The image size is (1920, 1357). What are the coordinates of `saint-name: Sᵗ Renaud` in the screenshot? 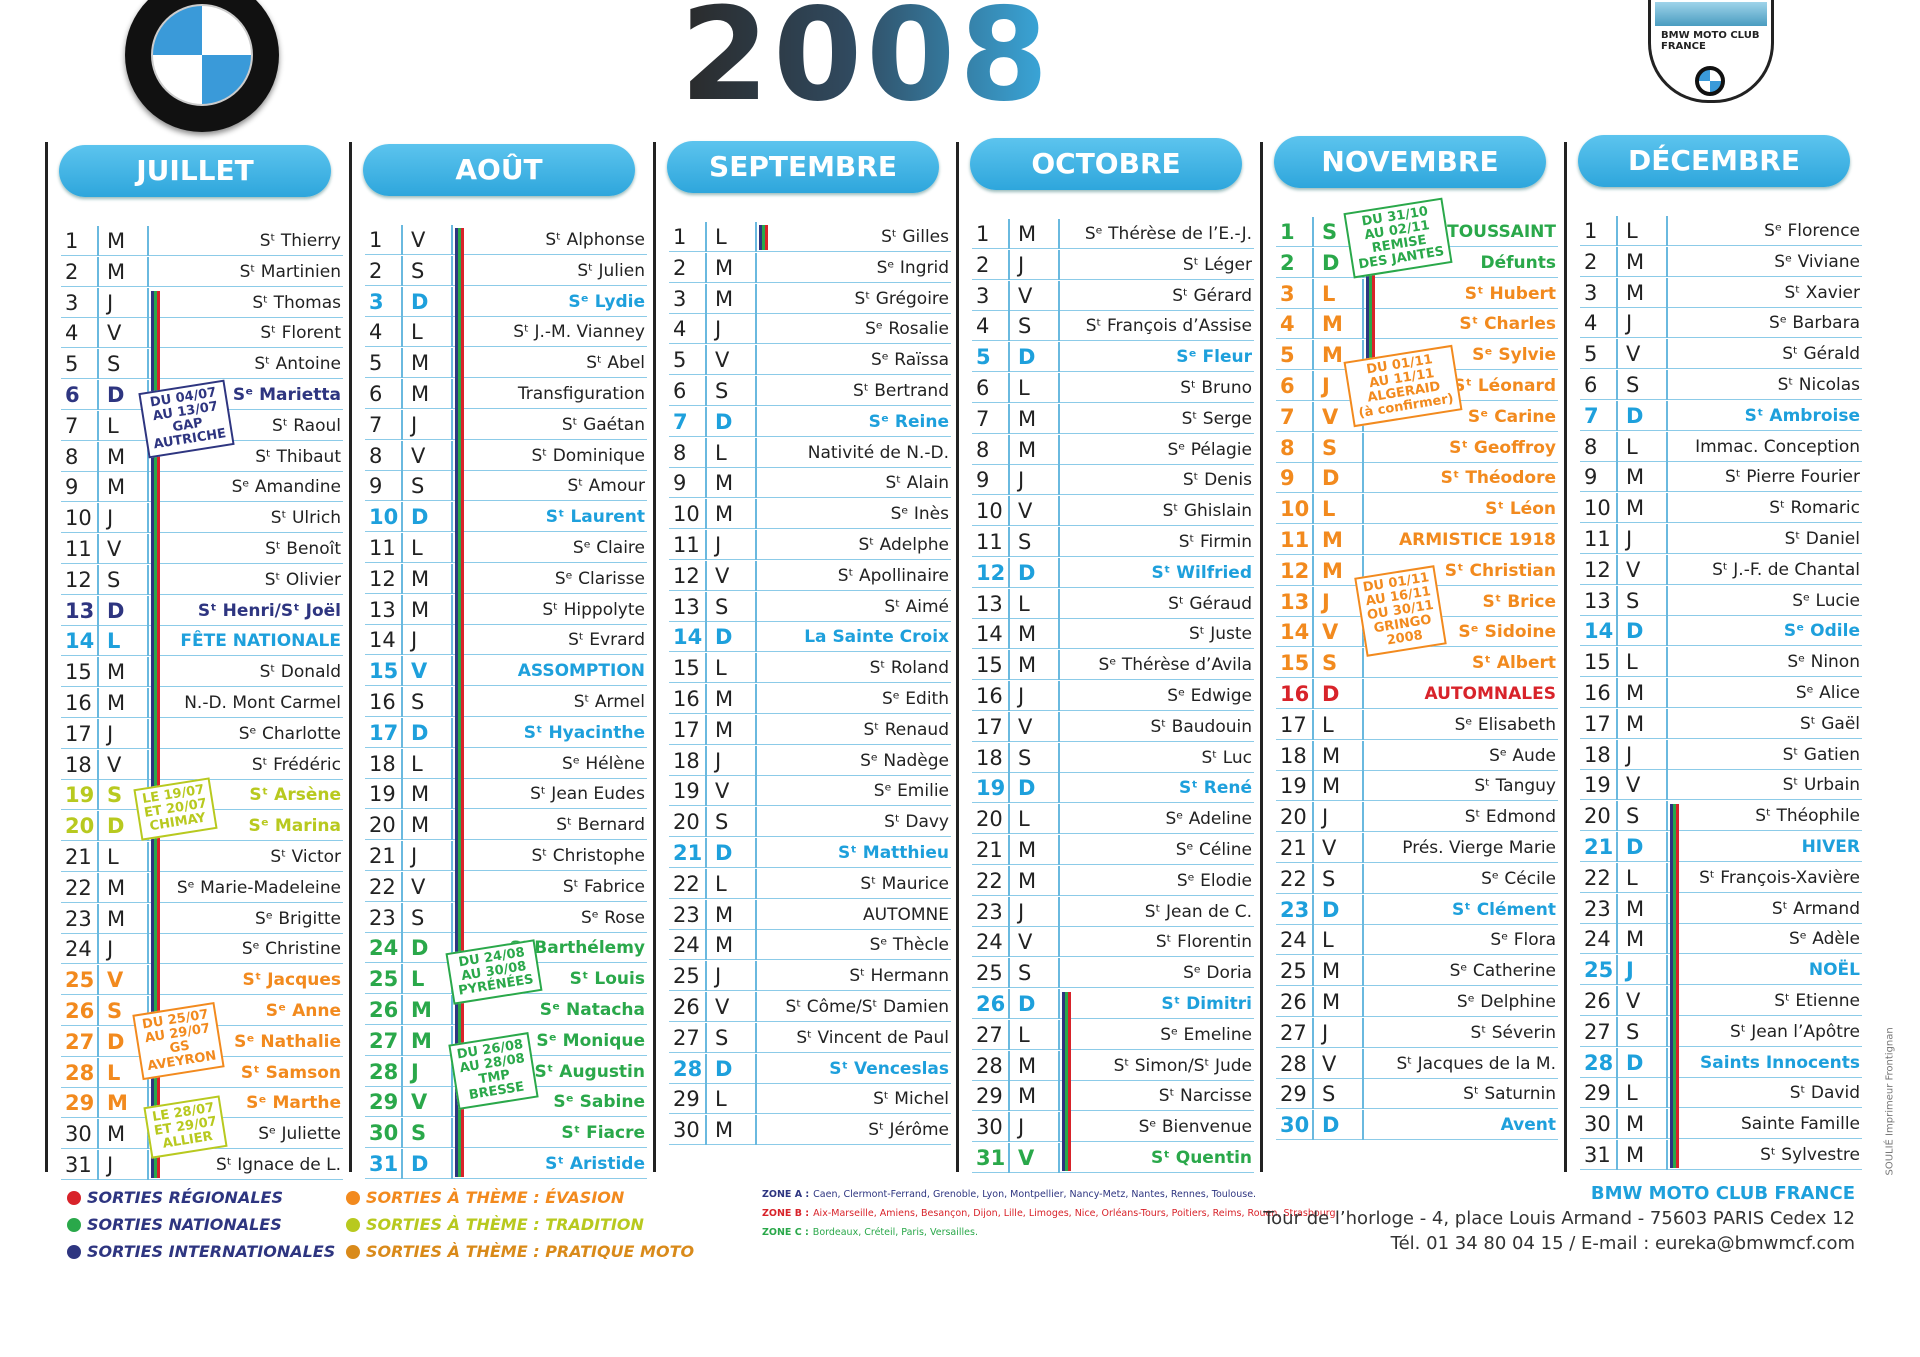 It's located at (906, 729).